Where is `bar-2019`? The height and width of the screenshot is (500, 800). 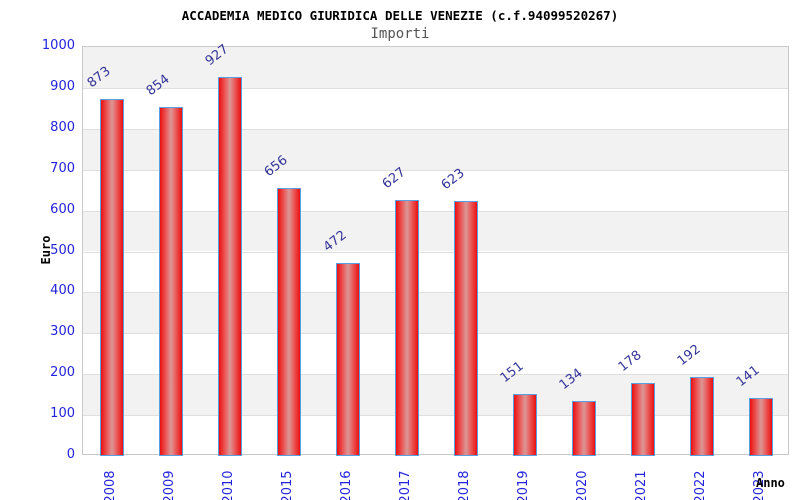
bar-2019 is located at coordinates (524, 425).